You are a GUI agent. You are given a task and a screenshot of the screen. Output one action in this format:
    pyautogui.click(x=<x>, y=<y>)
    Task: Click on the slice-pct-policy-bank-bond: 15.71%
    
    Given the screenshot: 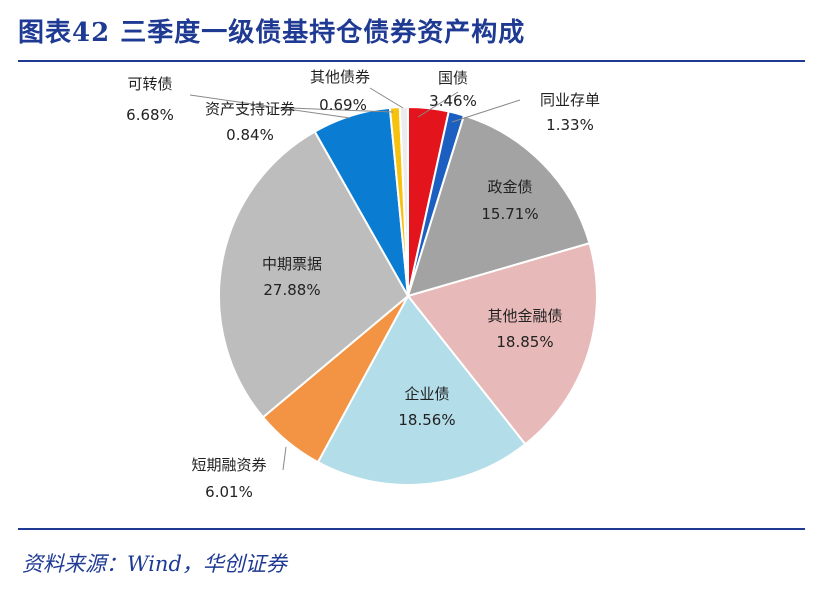 What is the action you would take?
    pyautogui.click(x=509, y=214)
    